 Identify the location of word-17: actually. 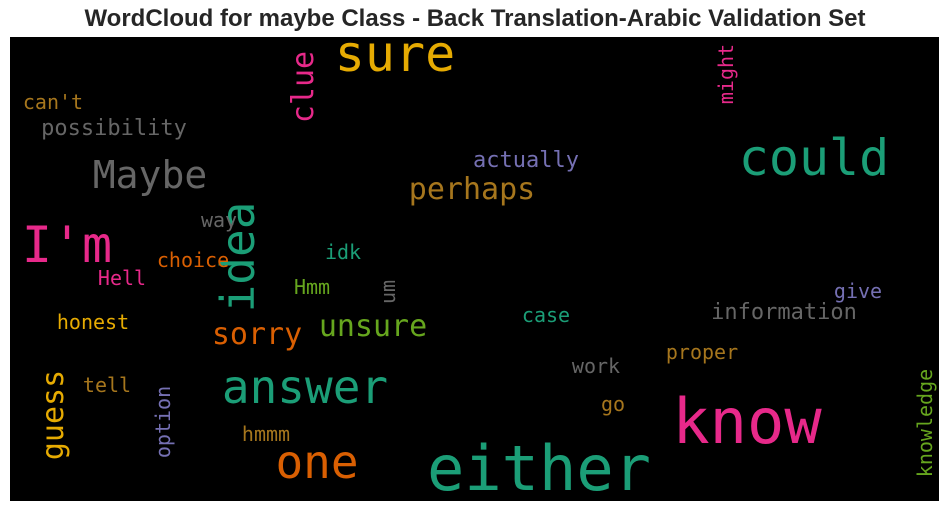
(526, 160).